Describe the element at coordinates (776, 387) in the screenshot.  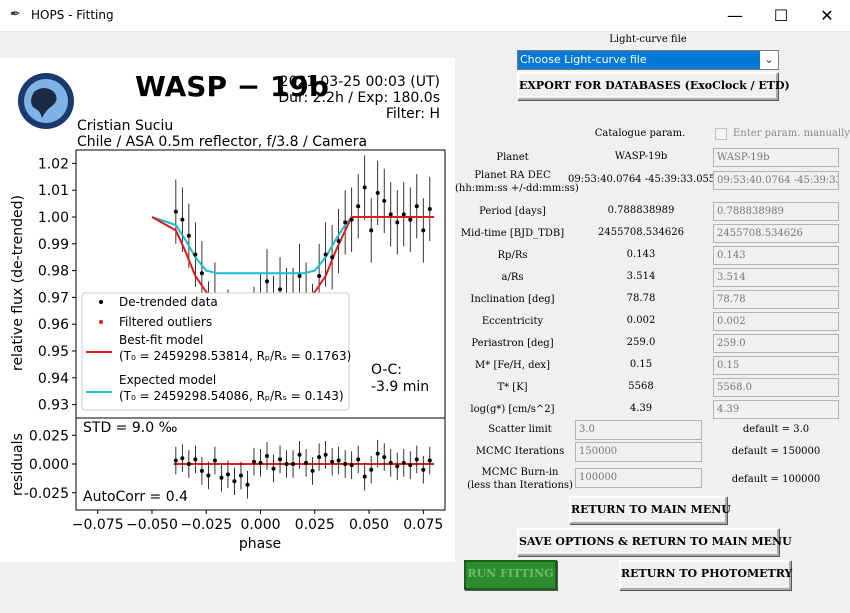
I see `param-manual-input: 5568.0` at that location.